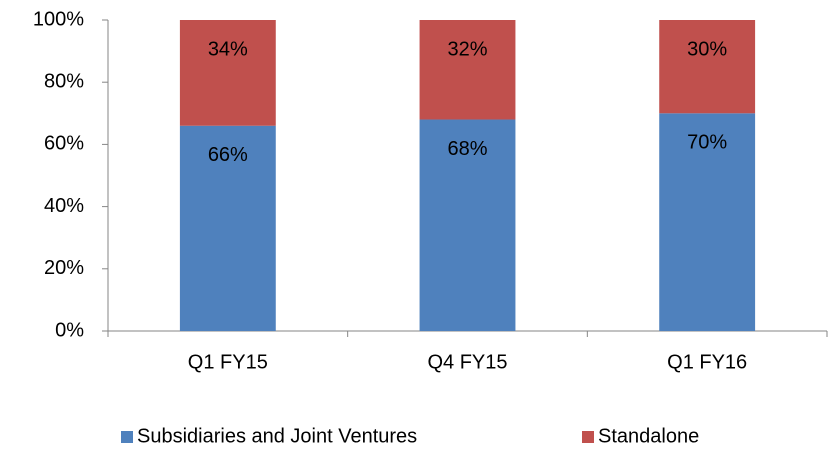 The height and width of the screenshot is (449, 828). Describe the element at coordinates (648, 436) in the screenshot. I see `legend-label: Standalone` at that location.